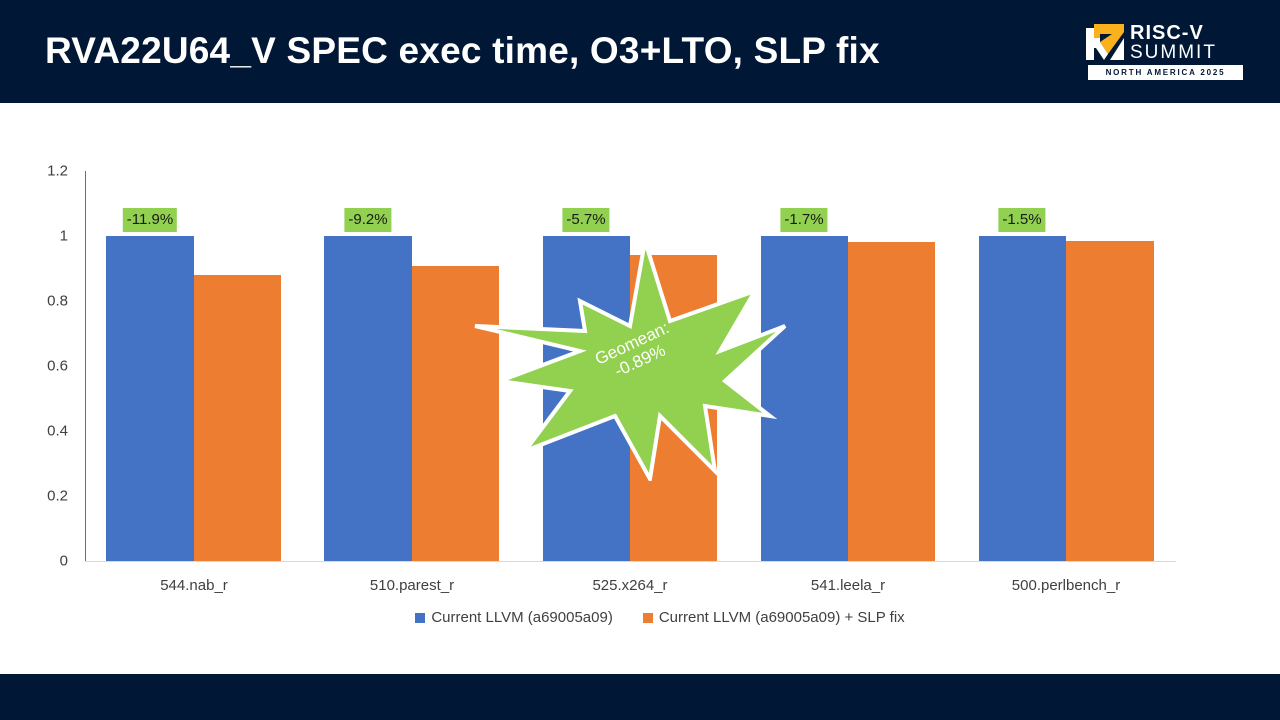  Describe the element at coordinates (804, 220) in the screenshot. I see `data-label: -1.7%` at that location.